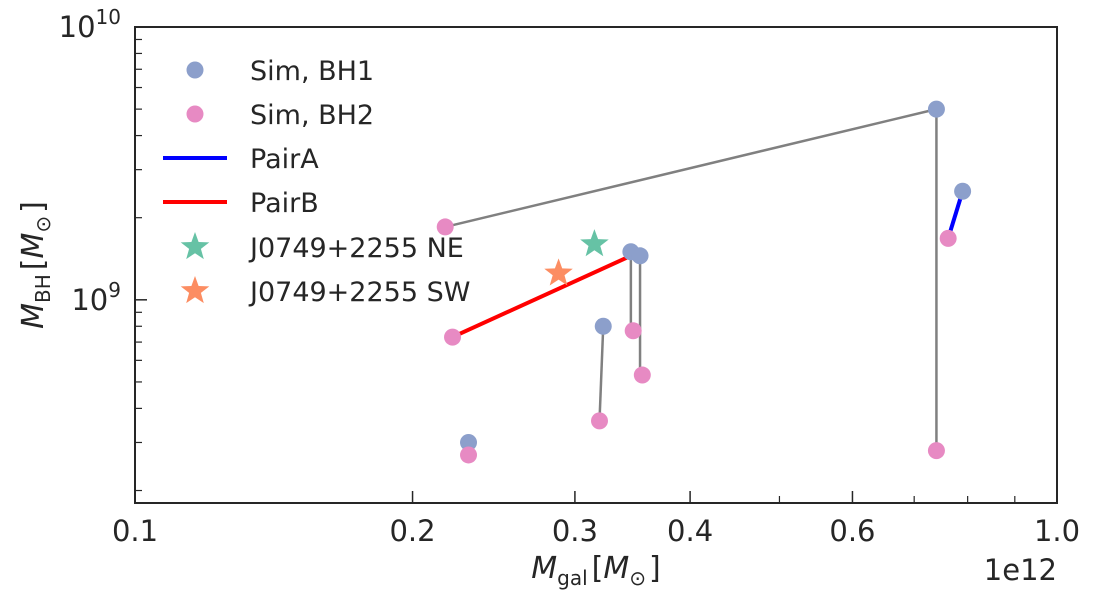  Describe the element at coordinates (1020, 570) in the screenshot. I see `x-offset-label: 1e12` at that location.